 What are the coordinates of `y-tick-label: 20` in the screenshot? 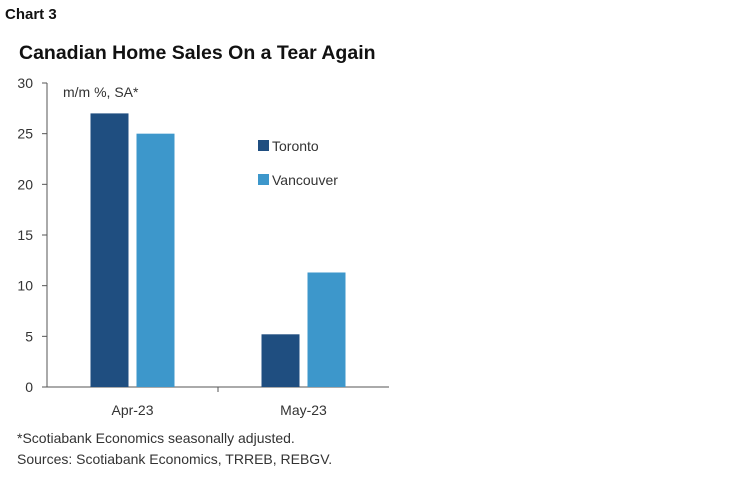 It's located at (25, 184).